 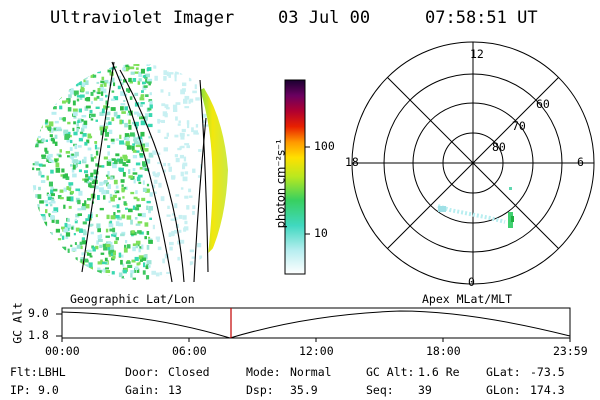 I want to click on mlt-label-0: 0, so click(x=471, y=282).